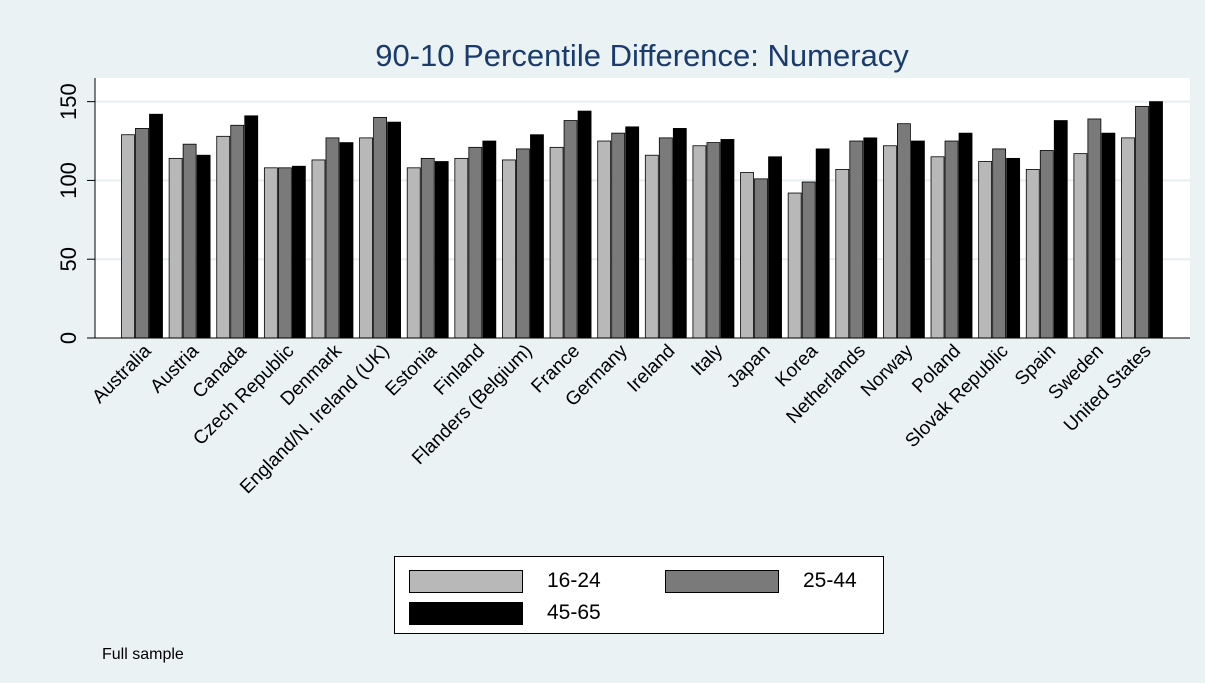 The width and height of the screenshot is (1205, 683). Describe the element at coordinates (639, 595) in the screenshot. I see `legend: 16-24 25-44 45-65` at that location.